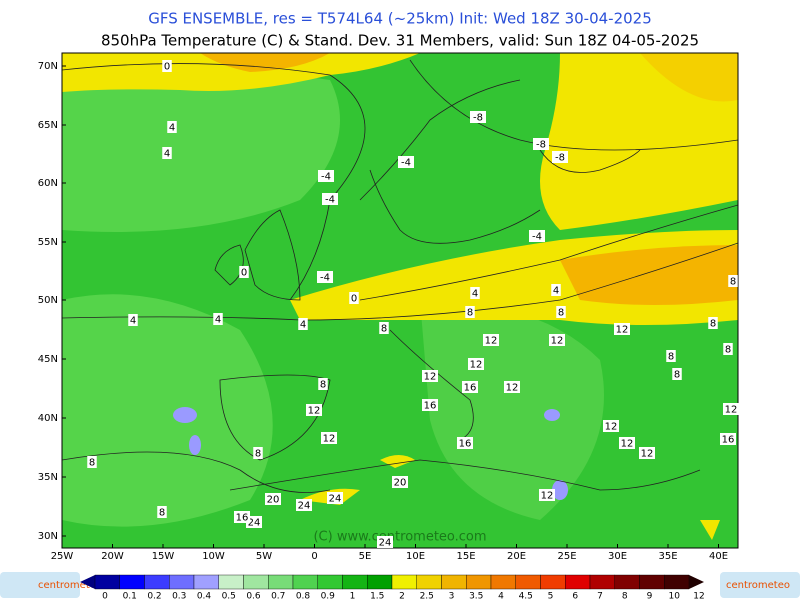 The height and width of the screenshot is (604, 800). I want to click on lat-label: 30N, so click(48, 536).